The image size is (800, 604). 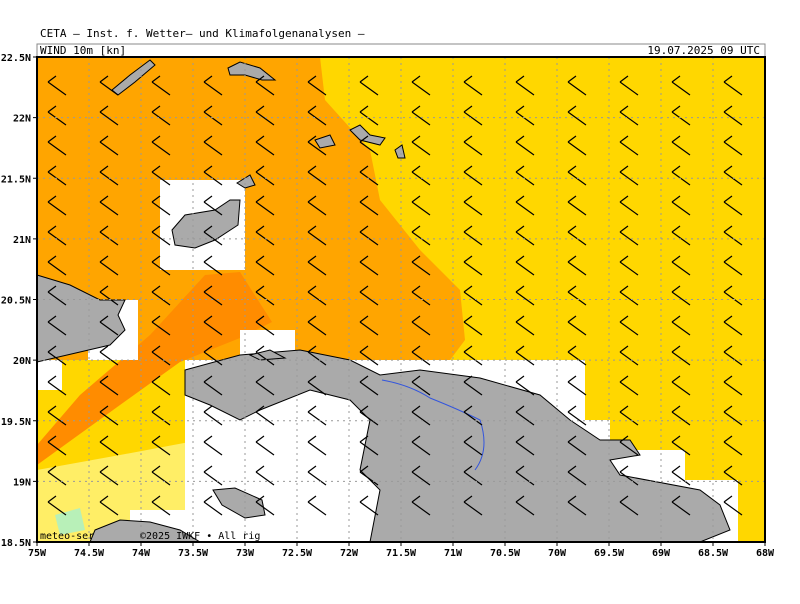 I want to click on y-tick-label: 19.5N, so click(x=16, y=422).